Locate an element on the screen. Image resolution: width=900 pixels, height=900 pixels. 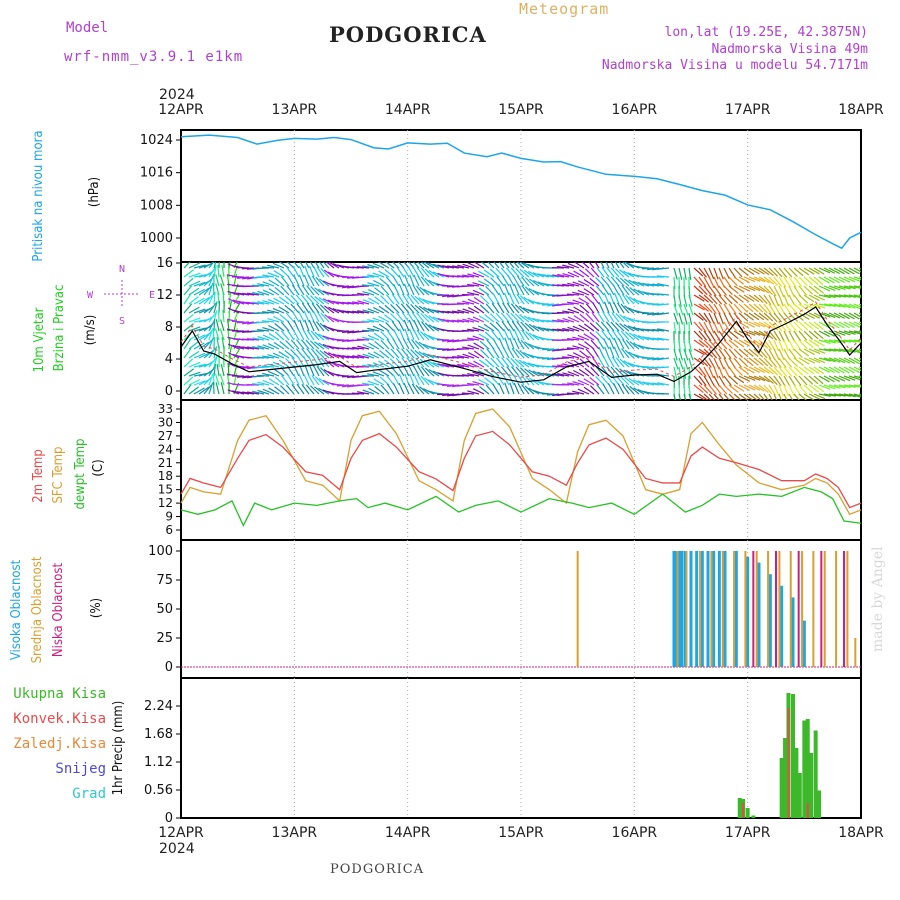
temp-legend-sfc: SFC Temp is located at coordinates (58, 475).